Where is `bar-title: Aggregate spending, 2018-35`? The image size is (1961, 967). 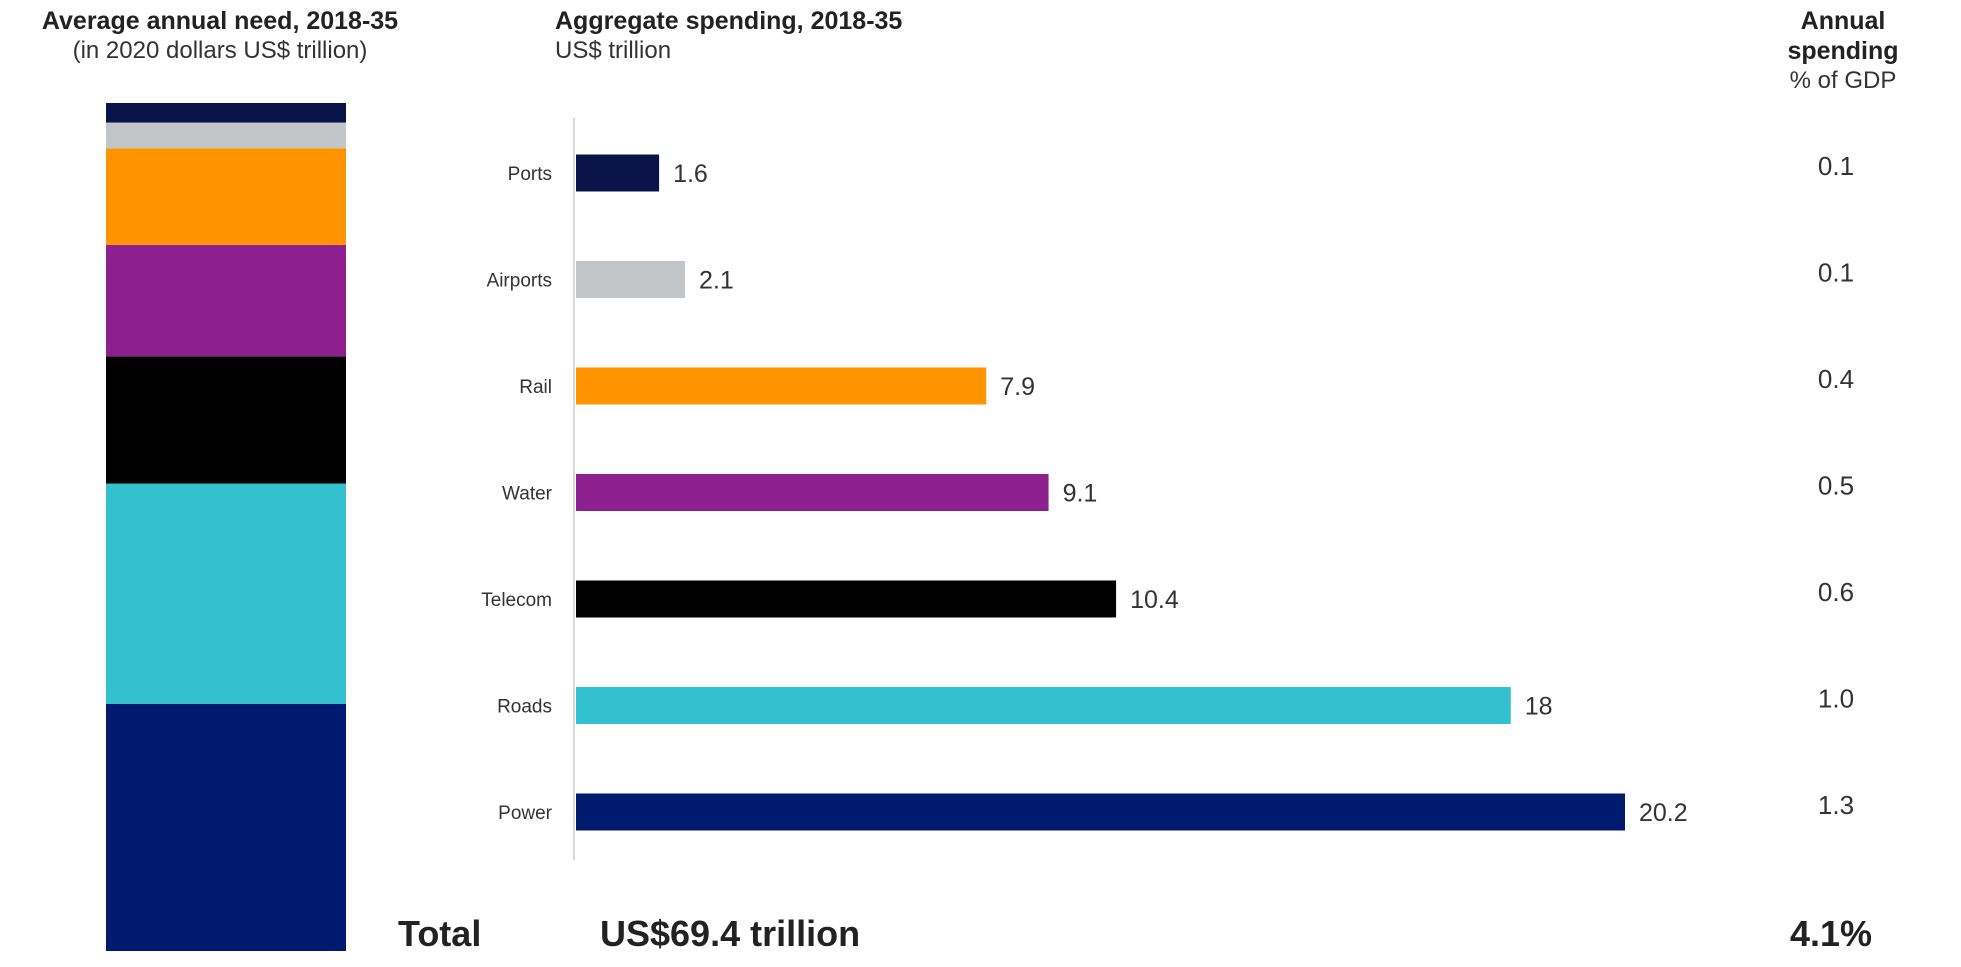
bar-title: Aggregate spending, 2018-35 is located at coordinates (729, 21).